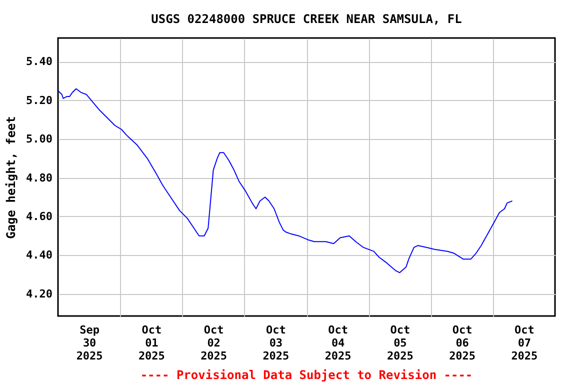 The height and width of the screenshot is (384, 576). I want to click on x-tick-label: Sep 30 2025, so click(89, 343).